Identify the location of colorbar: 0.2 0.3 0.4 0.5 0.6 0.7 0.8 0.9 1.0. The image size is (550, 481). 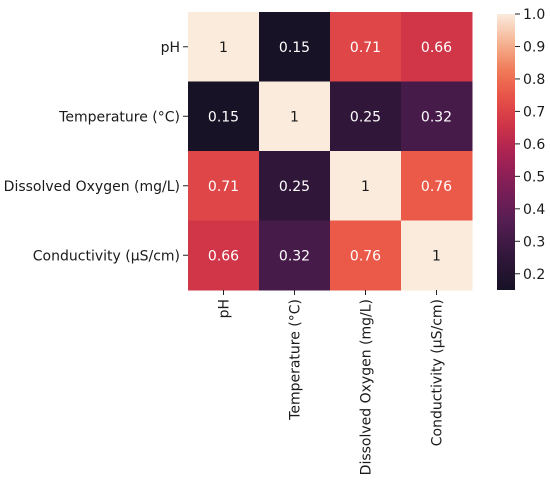
(521, 148).